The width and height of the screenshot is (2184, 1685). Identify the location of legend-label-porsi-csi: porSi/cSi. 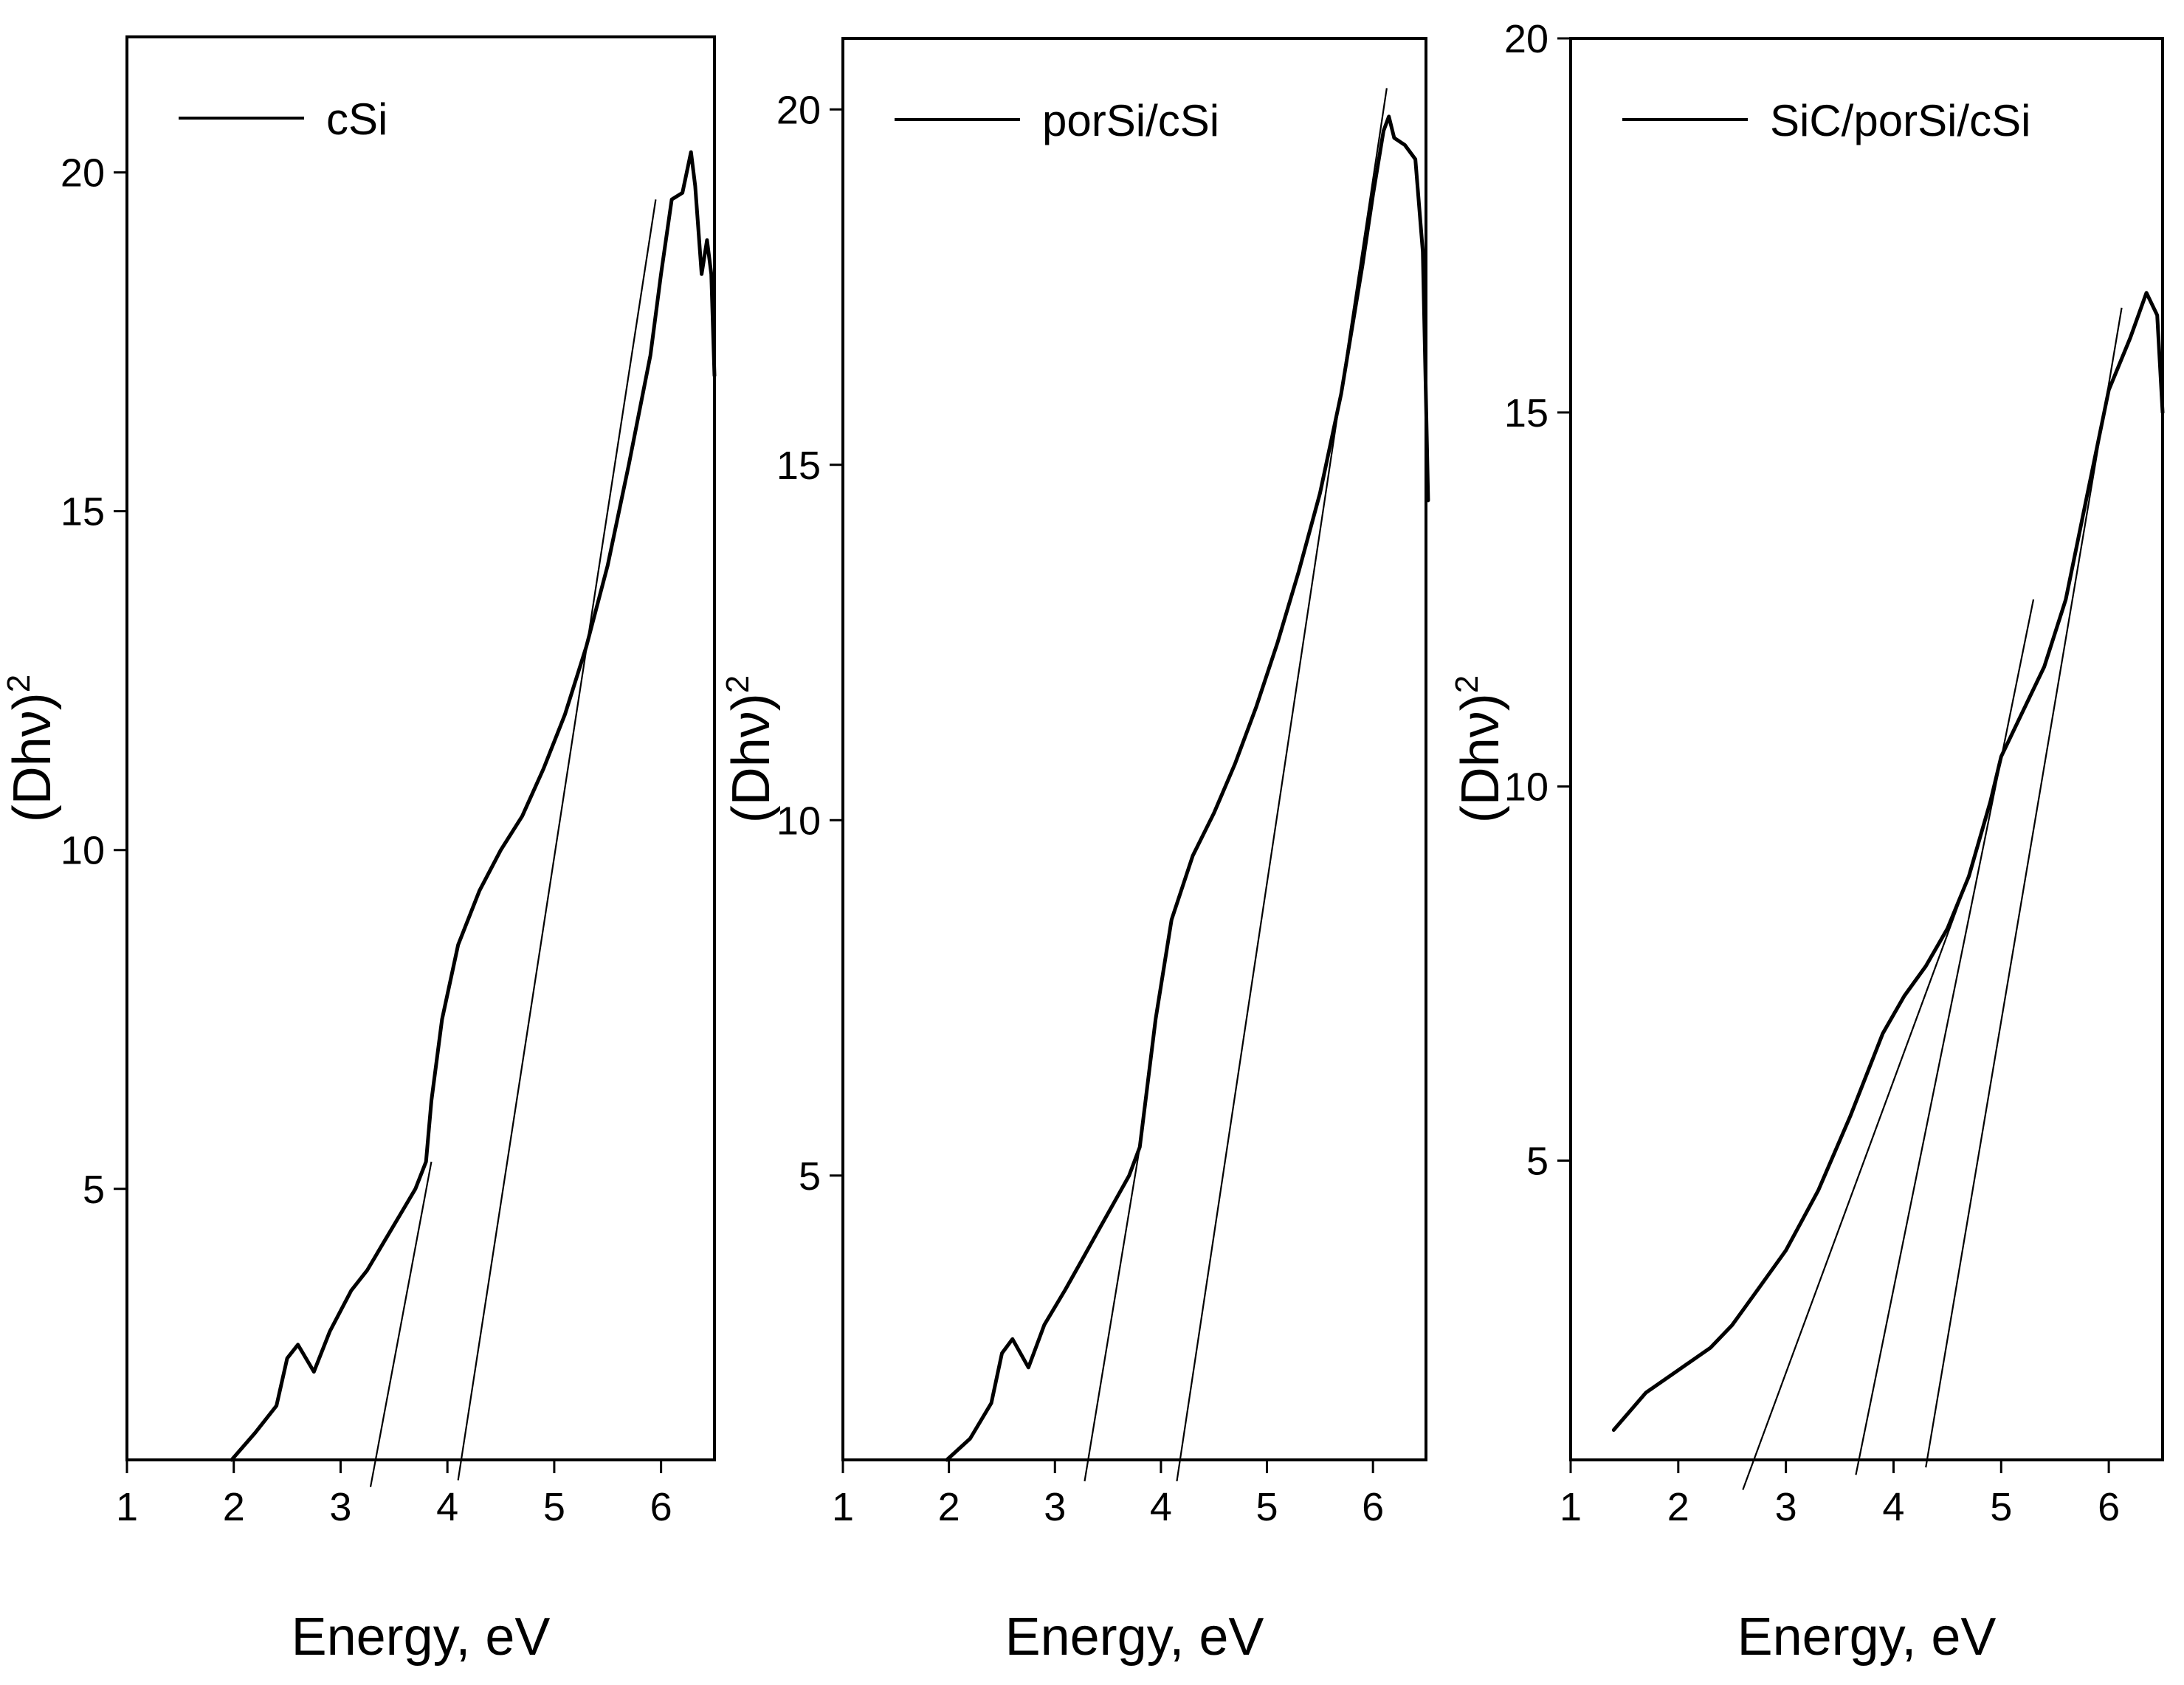
(1130, 121).